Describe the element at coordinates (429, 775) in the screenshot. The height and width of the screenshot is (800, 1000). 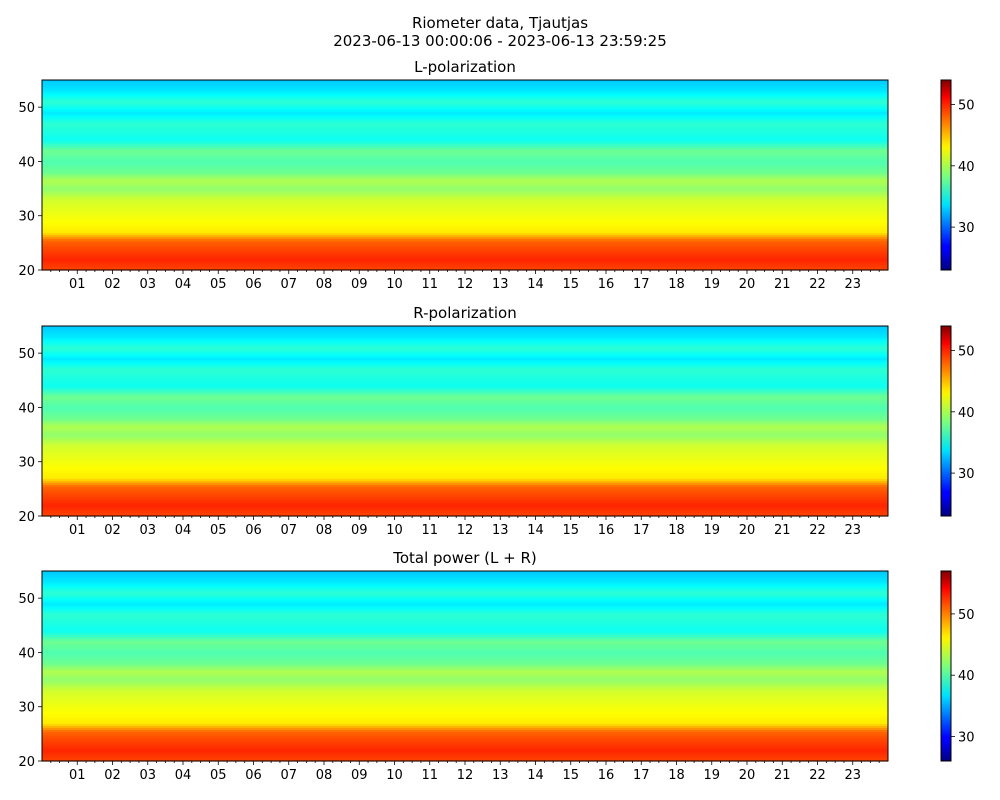
I see `x-tick-label: 11` at that location.